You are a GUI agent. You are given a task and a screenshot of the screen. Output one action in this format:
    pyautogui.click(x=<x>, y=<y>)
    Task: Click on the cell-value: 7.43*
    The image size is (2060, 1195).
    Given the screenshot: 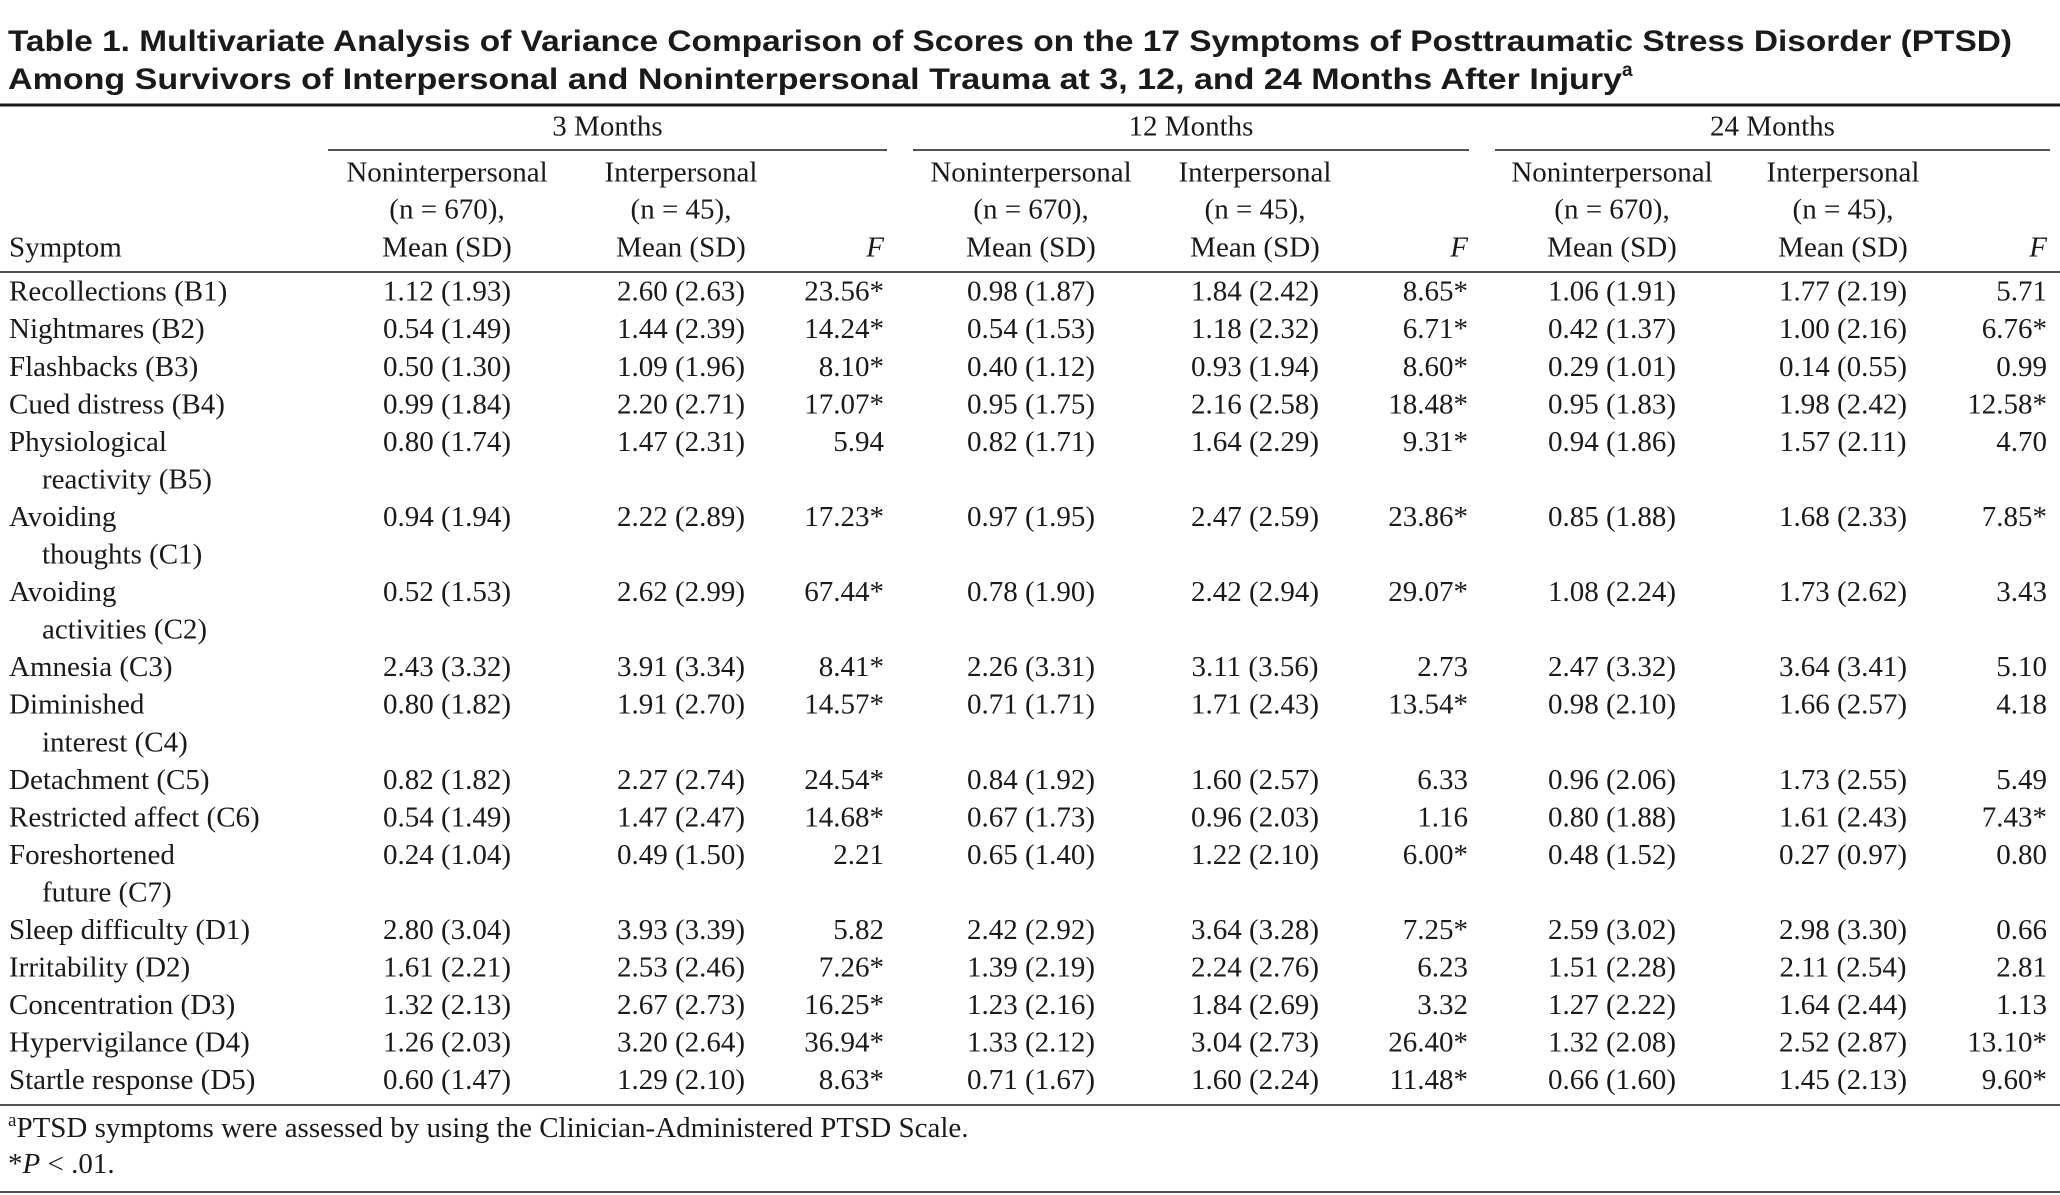 What is the action you would take?
    pyautogui.click(x=2014, y=817)
    